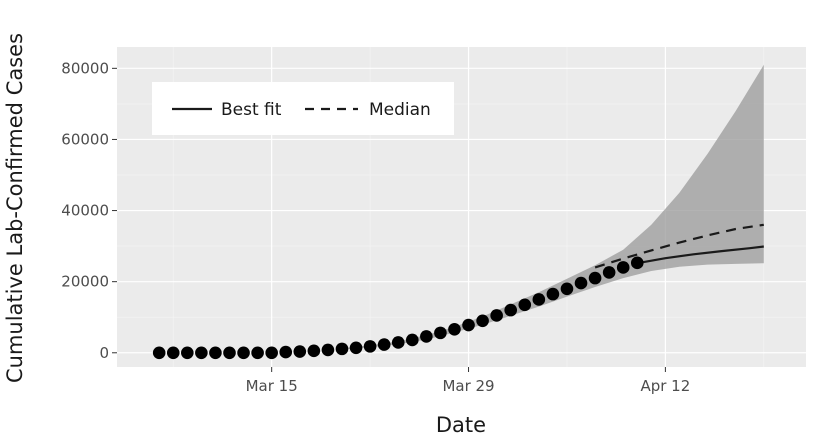 The image size is (814, 437). What do you see at coordinates (398, 308) in the screenshot?
I see `observed-points-layer` at bounding box center [398, 308].